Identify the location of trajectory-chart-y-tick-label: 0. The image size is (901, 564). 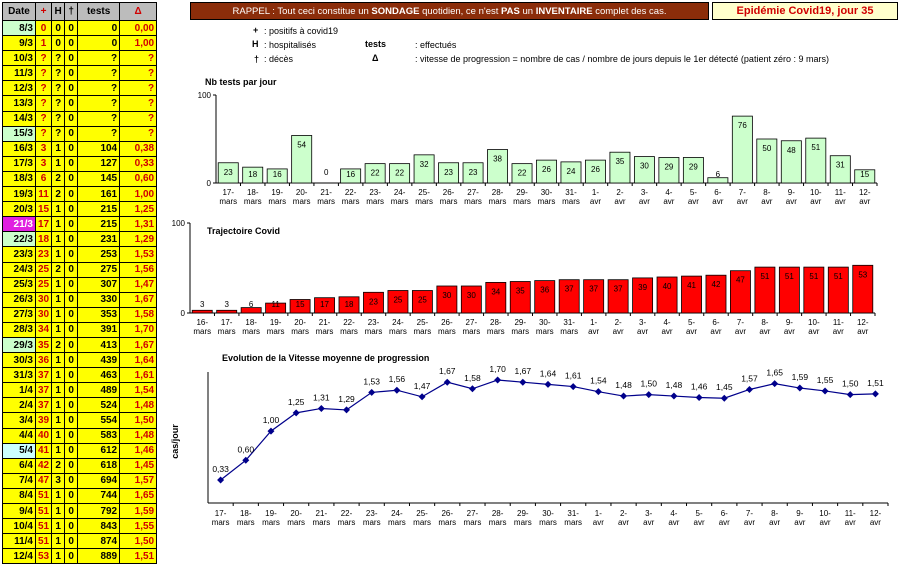
(183, 313).